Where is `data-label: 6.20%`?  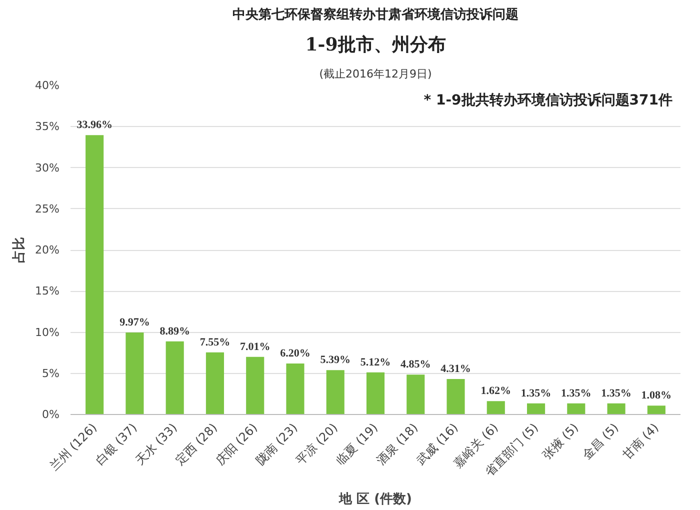 data-label: 6.20% is located at coordinates (295, 354).